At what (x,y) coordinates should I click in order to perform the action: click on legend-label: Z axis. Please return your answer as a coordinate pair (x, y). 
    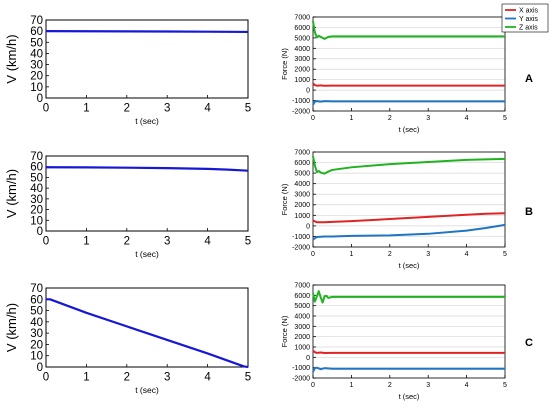
    Looking at the image, I should click on (528, 28).